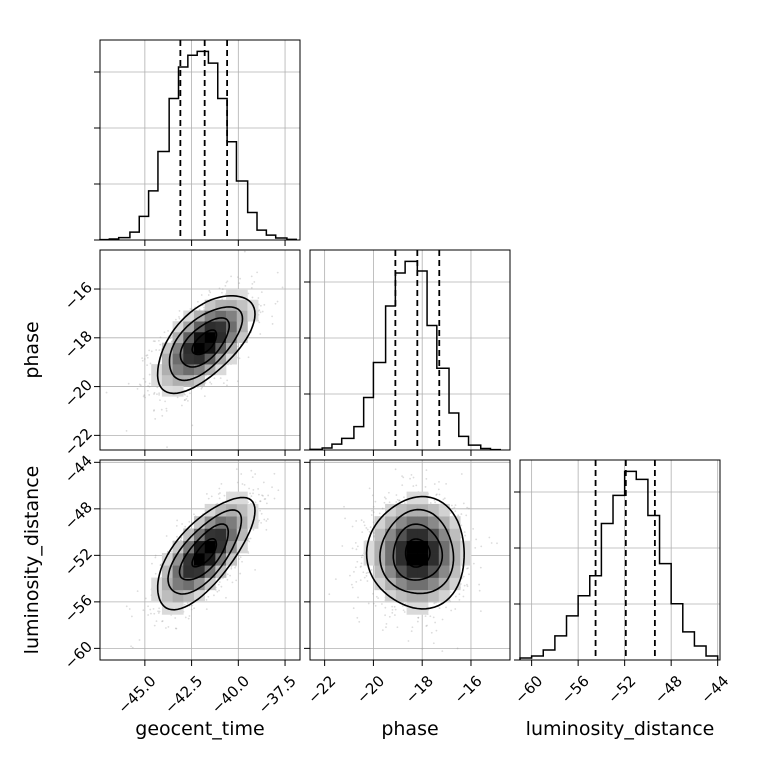 Image resolution: width=760 pixels, height=760 pixels. Describe the element at coordinates (194, 349) in the screenshot. I see `panel-body` at that location.